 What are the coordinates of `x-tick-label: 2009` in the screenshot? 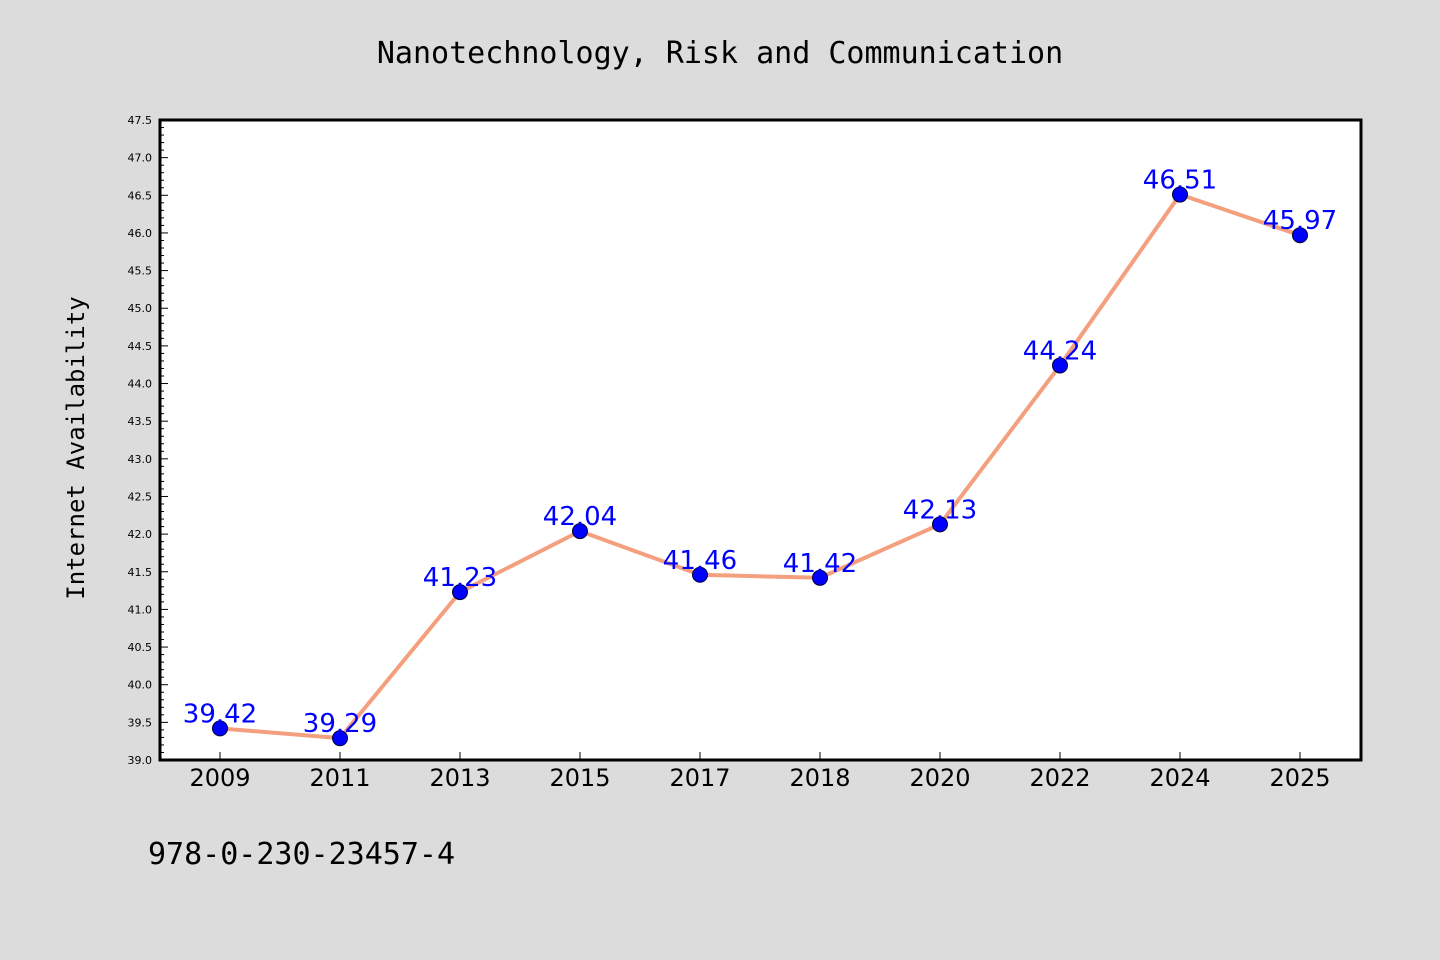 It's located at (219, 778).